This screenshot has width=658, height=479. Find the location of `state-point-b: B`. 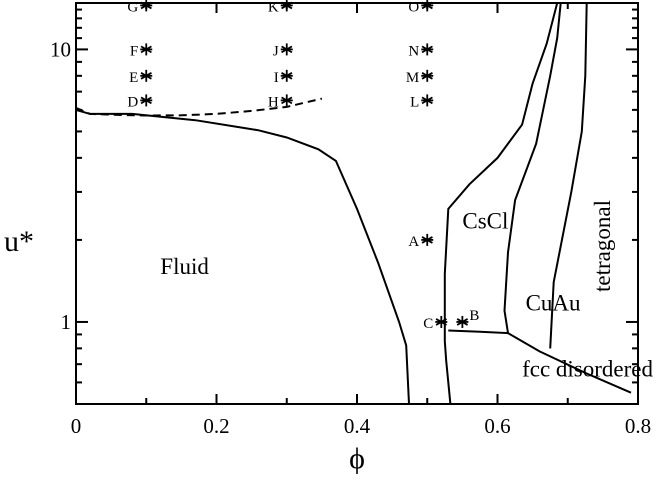

state-point-b: B is located at coordinates (467, 318).